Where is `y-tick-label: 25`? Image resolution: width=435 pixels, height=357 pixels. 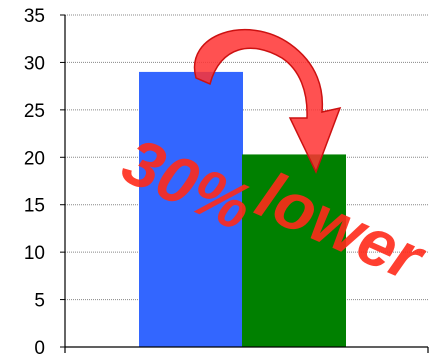
y-tick-label: 25 is located at coordinates (34, 111).